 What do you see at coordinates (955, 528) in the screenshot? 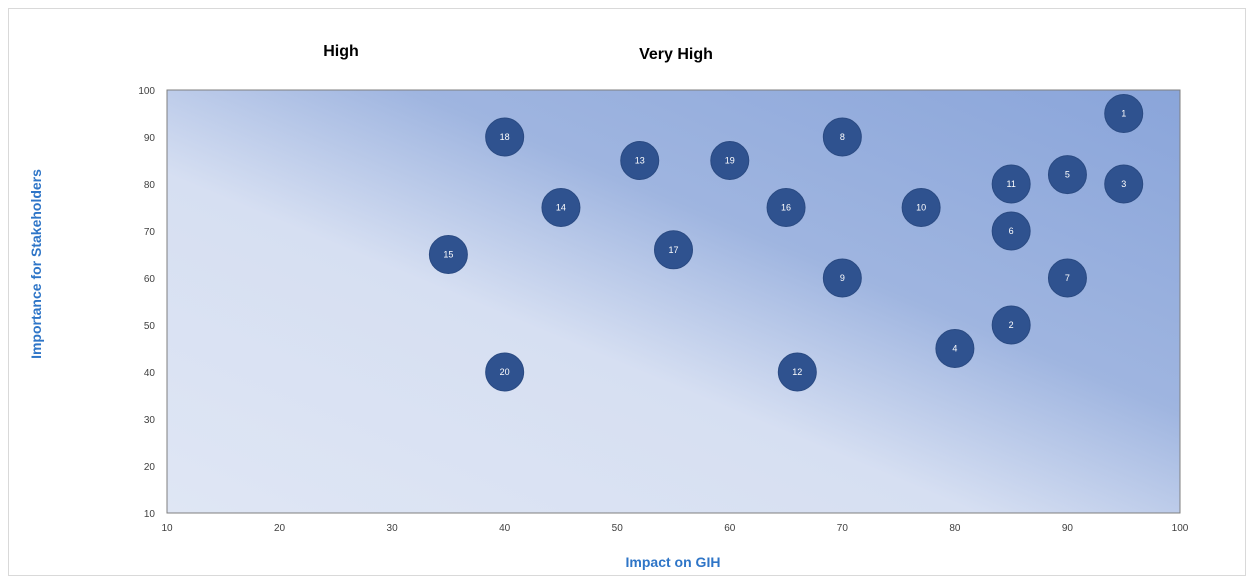
I see `x-tick-label: 80` at bounding box center [955, 528].